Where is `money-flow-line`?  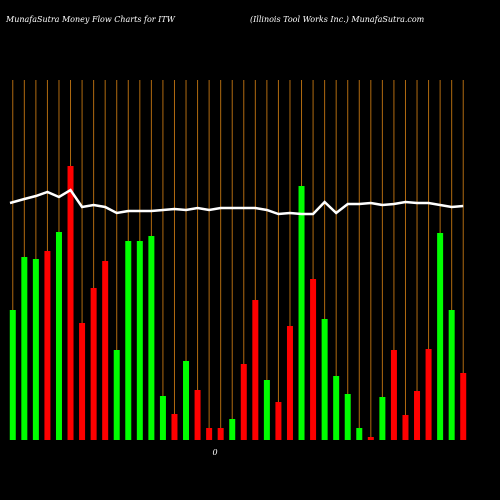 money-flow-line is located at coordinates (236, 202).